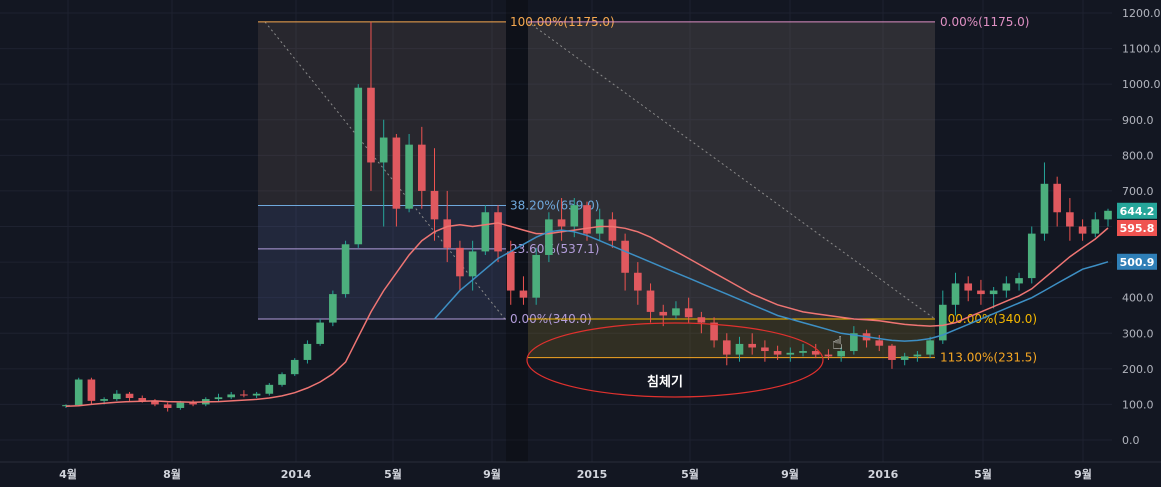 Image resolution: width=1161 pixels, height=487 pixels. Describe the element at coordinates (68, 474) in the screenshot. I see `x-axis-tick-label: 4월` at that location.